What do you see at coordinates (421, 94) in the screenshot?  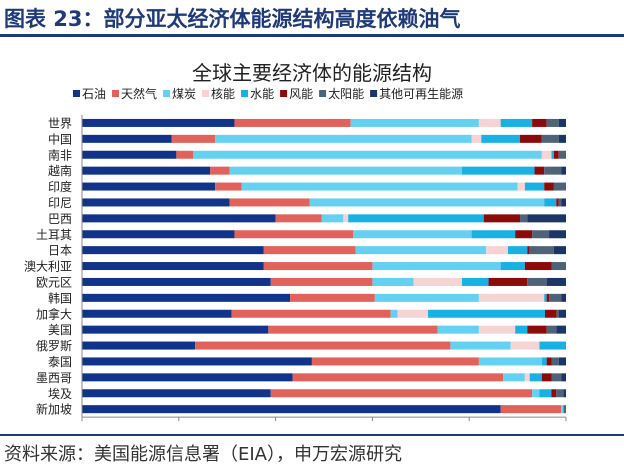 I see `legend-label-7: 其他可再生能源` at bounding box center [421, 94].